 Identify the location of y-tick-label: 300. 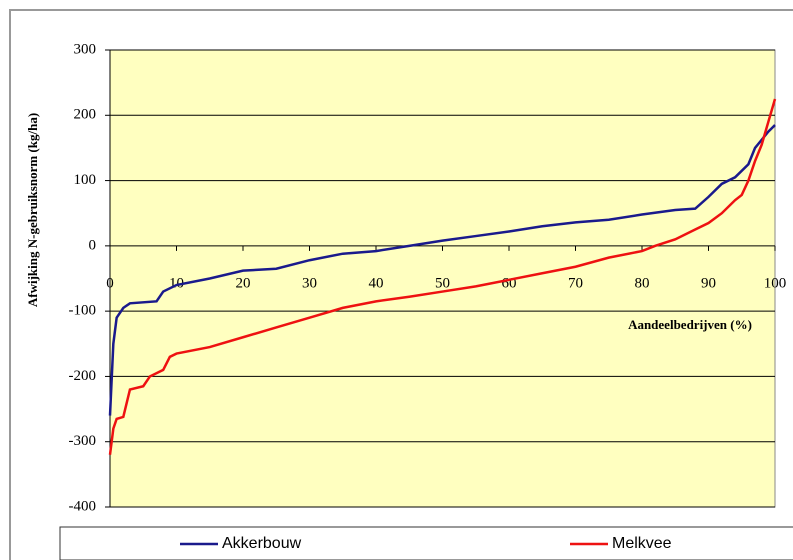
(85, 49).